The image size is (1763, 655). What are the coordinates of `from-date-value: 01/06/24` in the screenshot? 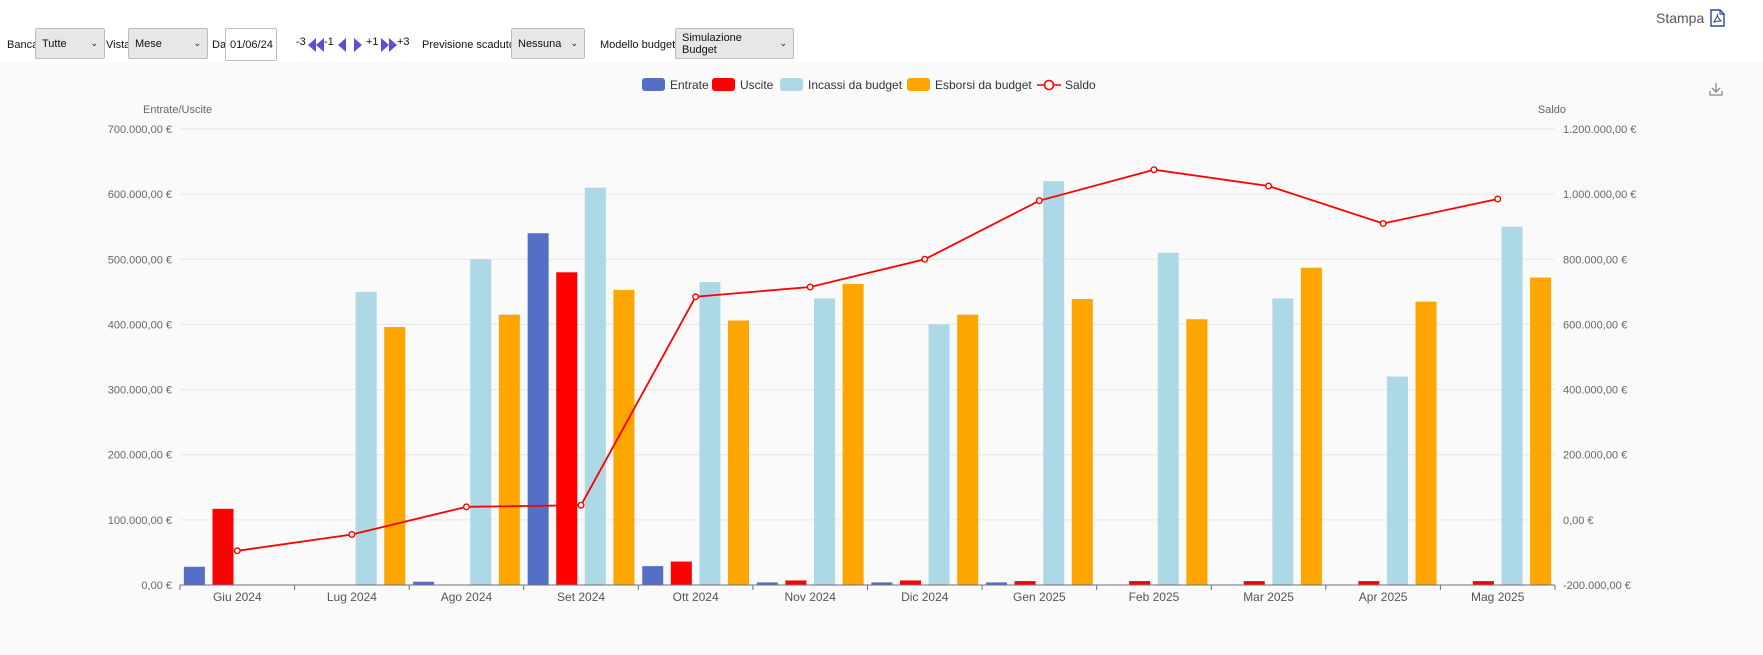 It's located at (251, 44).